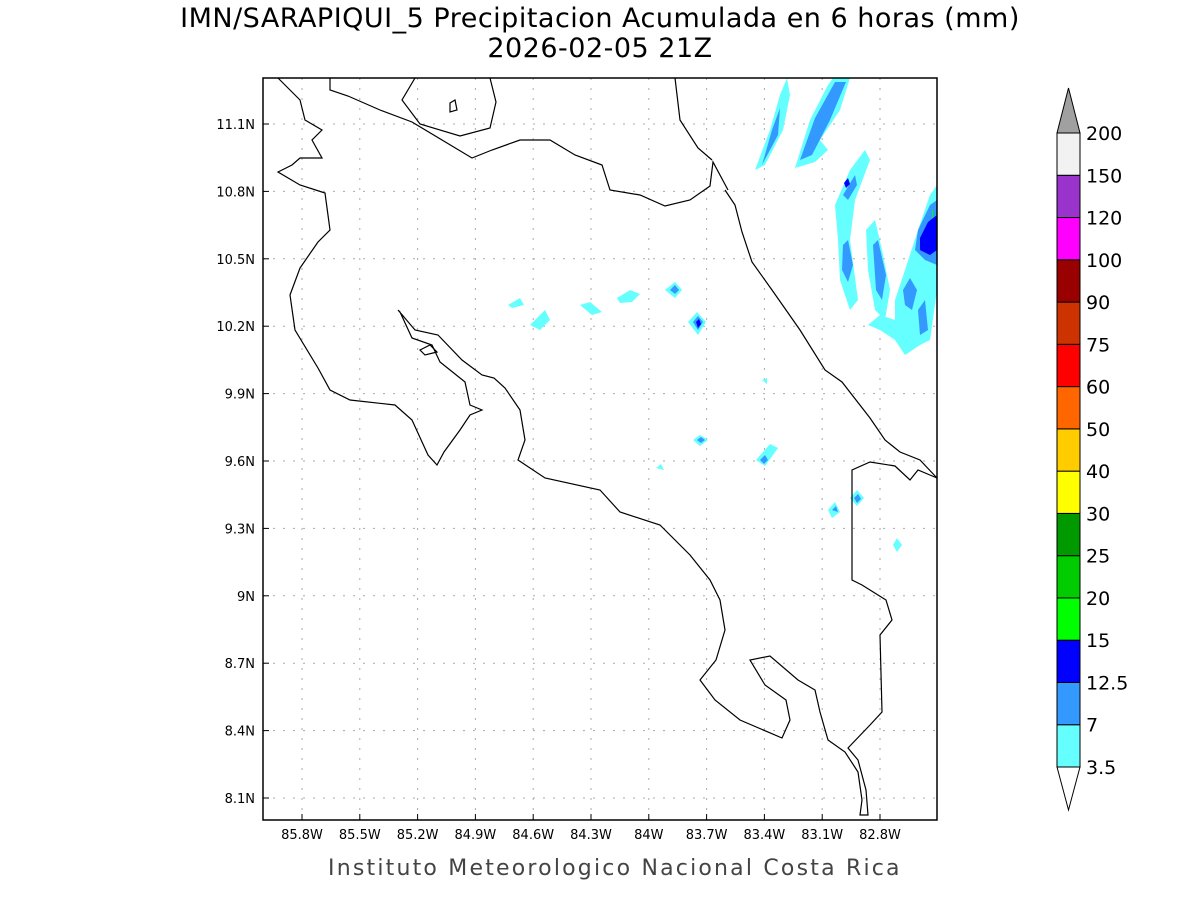 The image size is (1200, 900). What do you see at coordinates (235, 327) in the screenshot?
I see `lat-tick-label: 10.2N` at bounding box center [235, 327].